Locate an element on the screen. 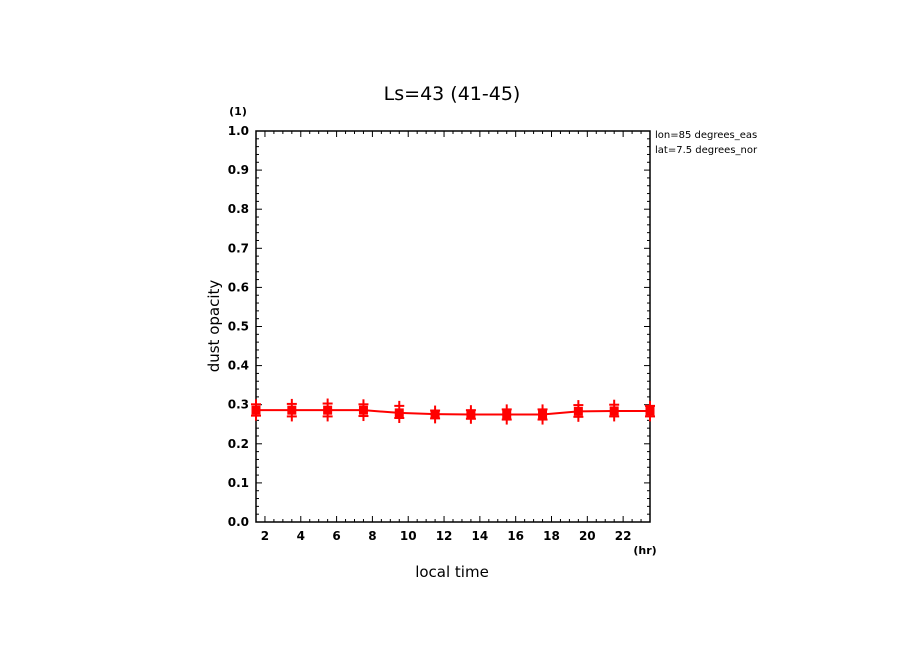 This screenshot has width=904, height=658. y-axis-unit: (1) is located at coordinates (238, 111).